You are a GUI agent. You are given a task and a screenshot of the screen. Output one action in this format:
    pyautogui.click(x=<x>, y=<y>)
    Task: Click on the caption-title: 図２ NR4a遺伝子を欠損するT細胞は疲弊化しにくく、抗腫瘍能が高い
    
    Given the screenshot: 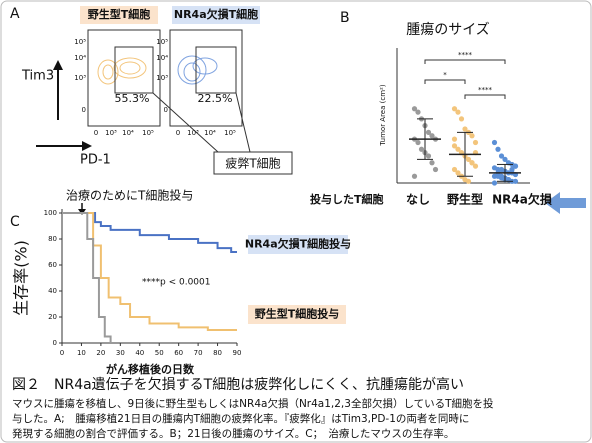 What is the action you would take?
    pyautogui.click(x=238, y=384)
    